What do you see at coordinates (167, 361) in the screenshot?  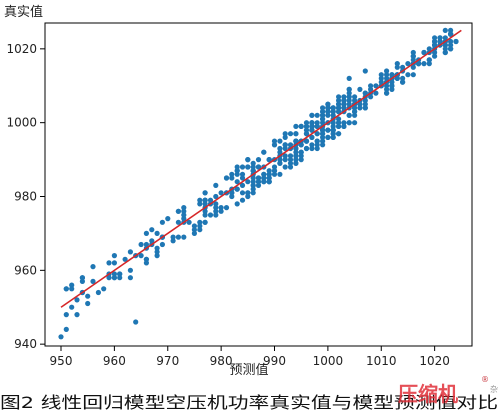 I see `x-tick-label: 970` at bounding box center [167, 361].